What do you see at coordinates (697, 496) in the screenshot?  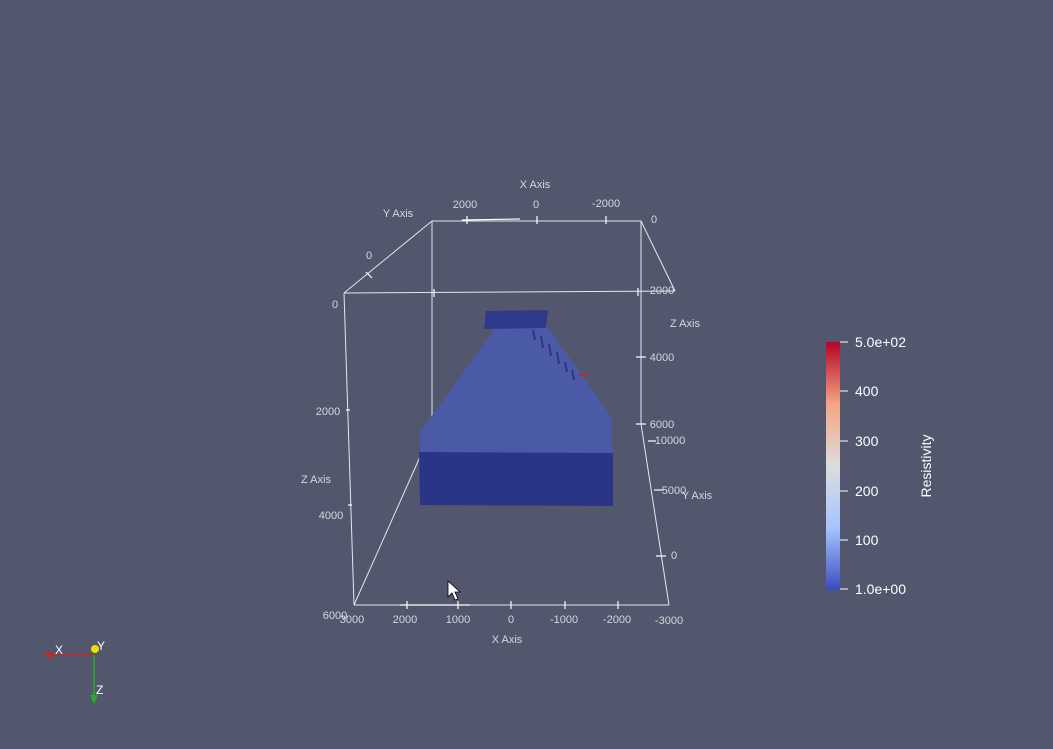 I see `y-axis-right-title: Y Axis` at bounding box center [697, 496].